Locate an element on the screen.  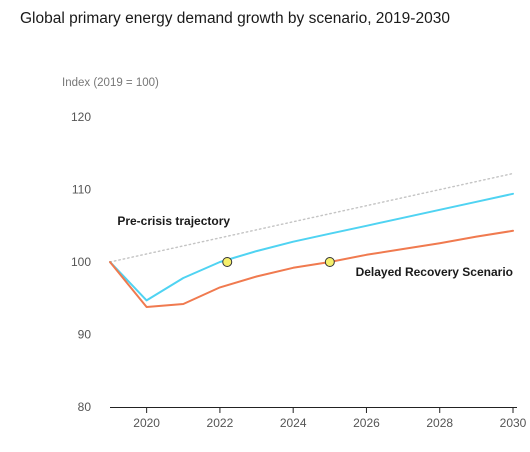
y-tick-label: 120 is located at coordinates (81, 117).